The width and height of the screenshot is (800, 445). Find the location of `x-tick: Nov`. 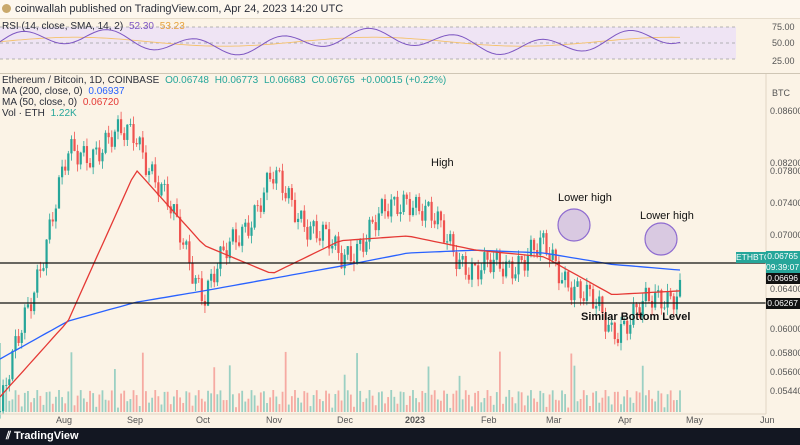

x-tick: Nov is located at coordinates (274, 420).